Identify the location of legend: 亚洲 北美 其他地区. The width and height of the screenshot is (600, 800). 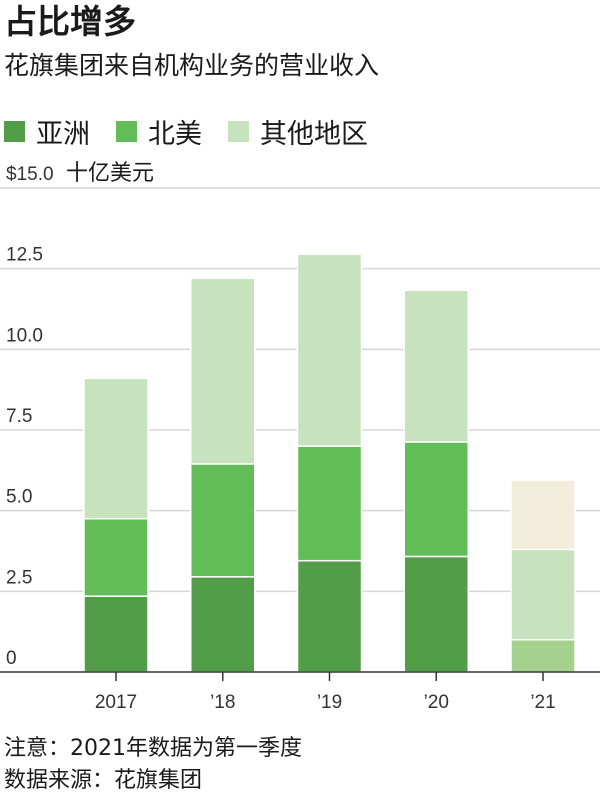
(199, 131).